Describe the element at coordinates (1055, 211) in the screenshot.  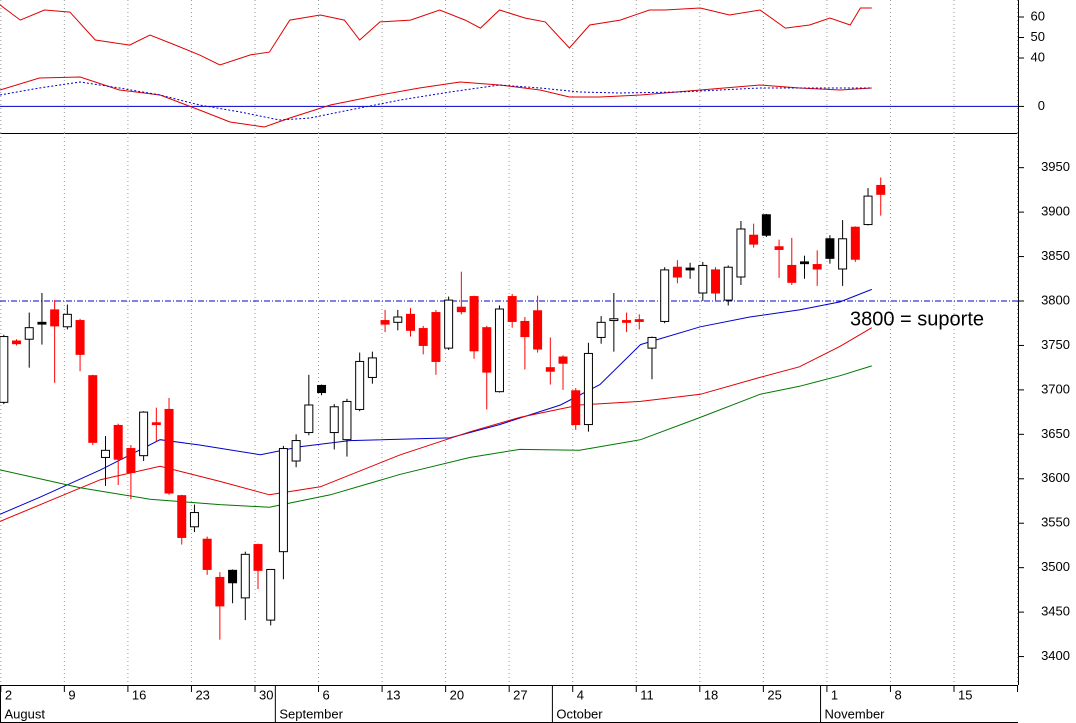
I see `y-tick-label: 3900` at that location.